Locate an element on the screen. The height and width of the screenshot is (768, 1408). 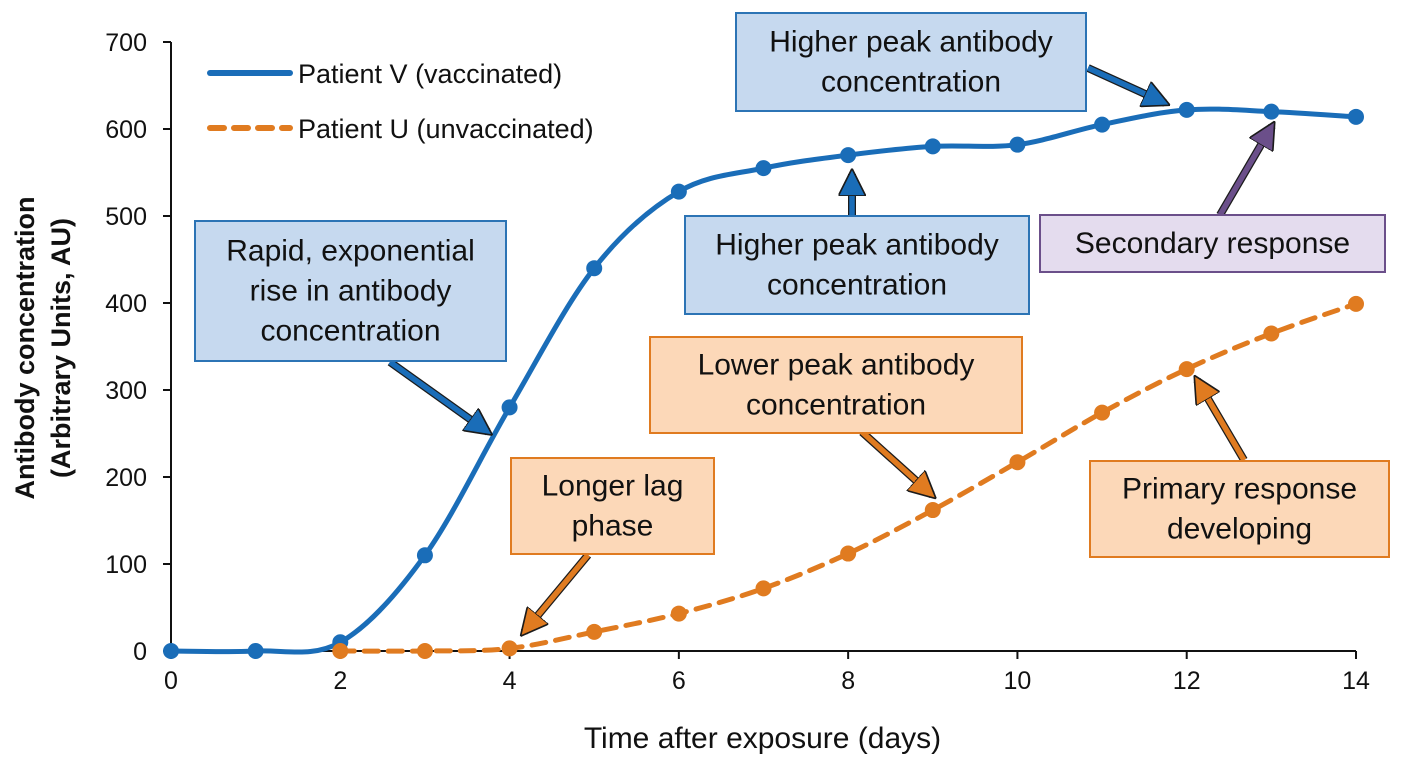
y-tick-label: 300 is located at coordinates (126, 391).